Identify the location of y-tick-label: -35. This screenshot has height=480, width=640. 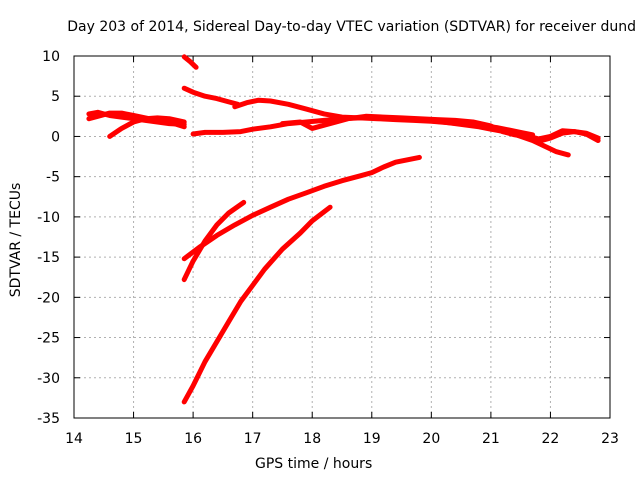
(48, 419).